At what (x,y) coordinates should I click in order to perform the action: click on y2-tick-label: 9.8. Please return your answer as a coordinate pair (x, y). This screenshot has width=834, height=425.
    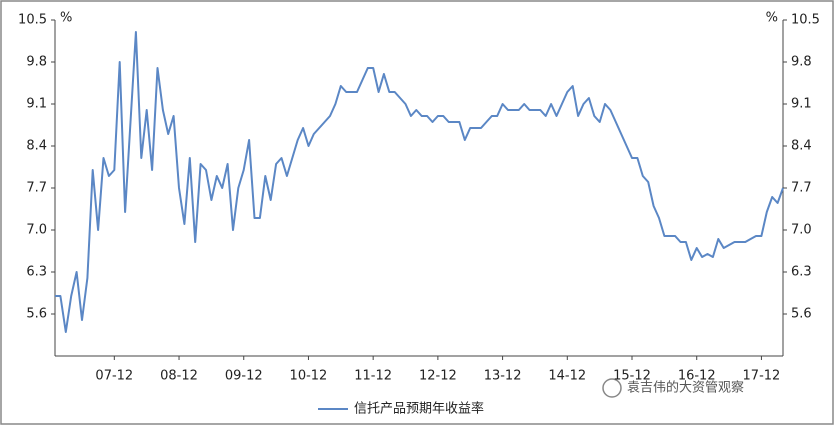
    Looking at the image, I should click on (801, 62).